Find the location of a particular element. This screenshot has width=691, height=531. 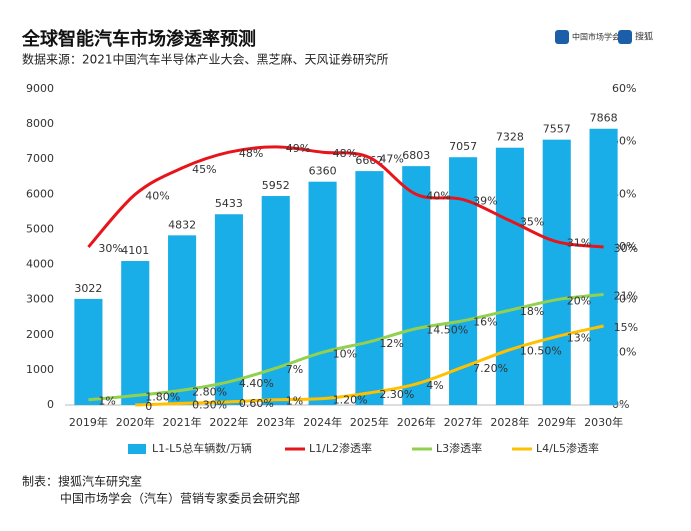

legend-label: L4/L5渗透率 is located at coordinates (567, 448).